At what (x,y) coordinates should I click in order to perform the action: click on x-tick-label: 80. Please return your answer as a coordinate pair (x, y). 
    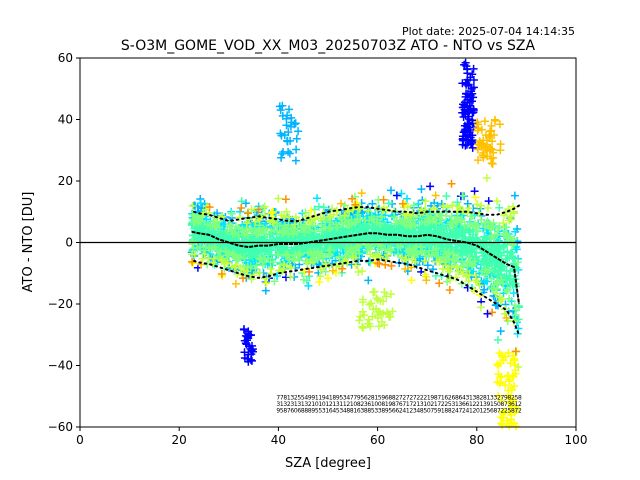
    Looking at the image, I should click on (476, 440).